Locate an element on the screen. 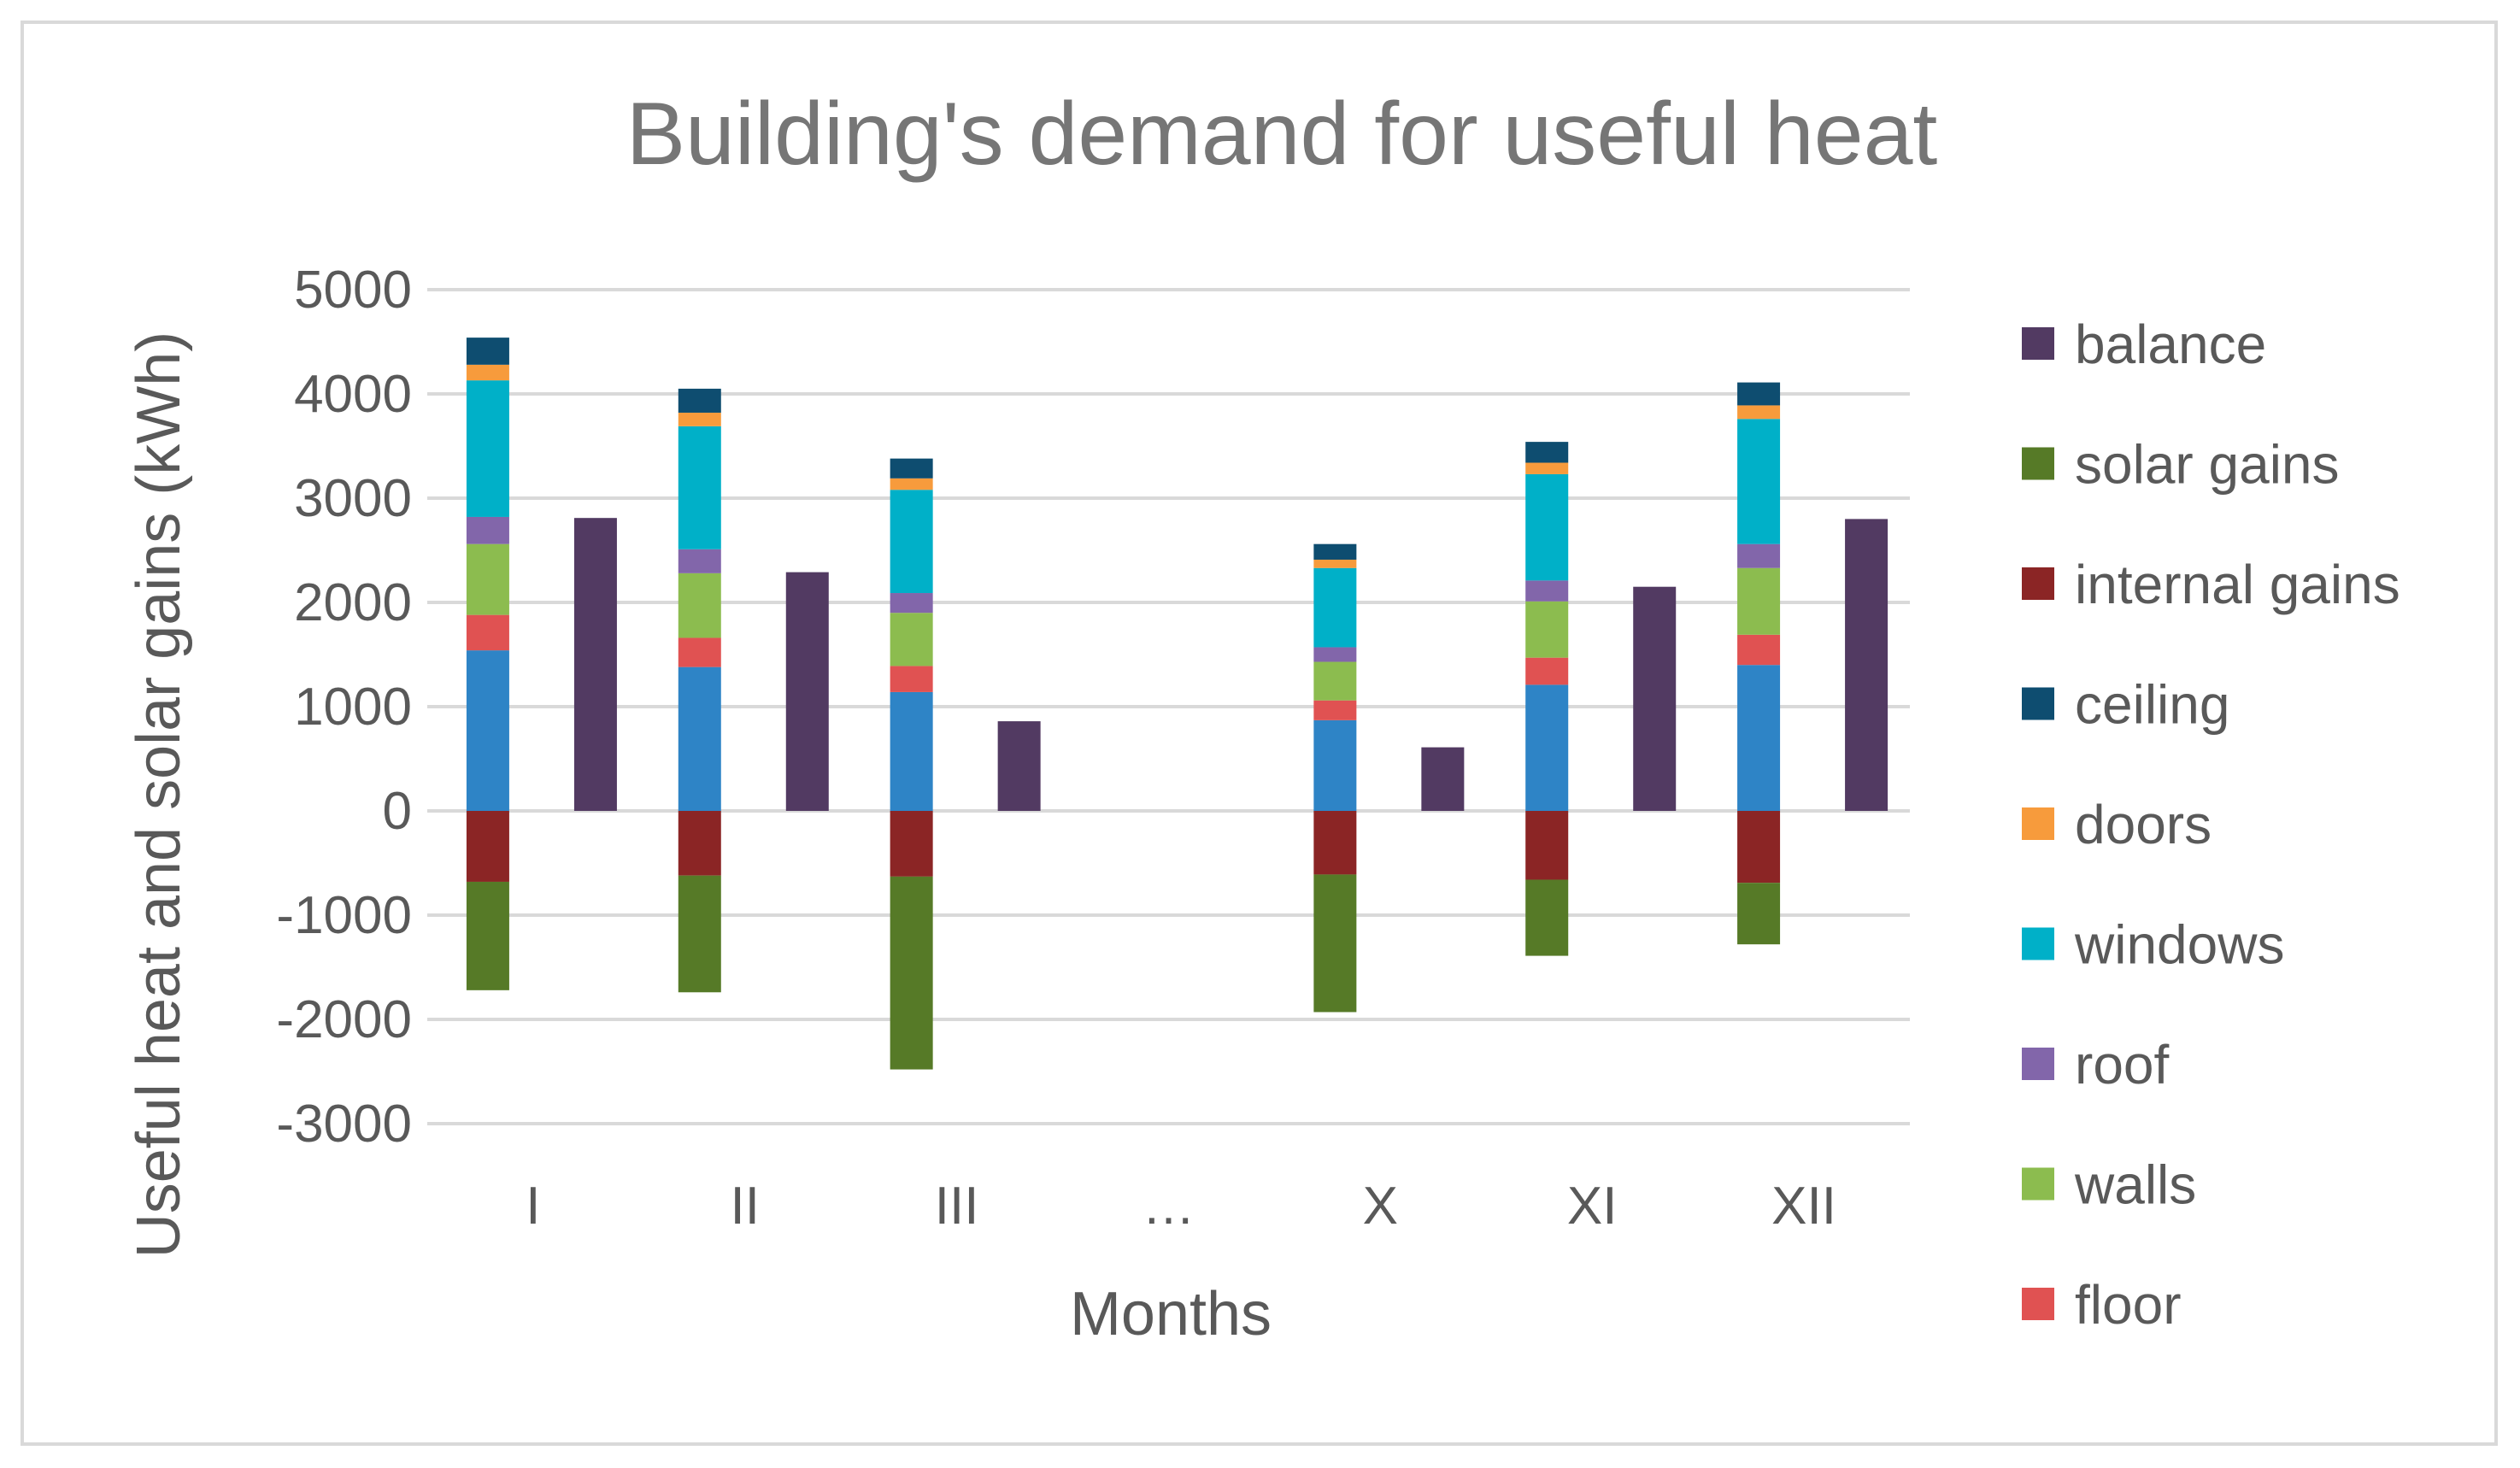  y-tick-label: 4000 is located at coordinates (353, 394).